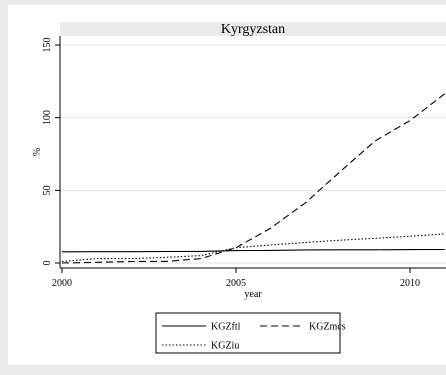 The width and height of the screenshot is (446, 375). I want to click on y-tick-label: 50, so click(47, 190).